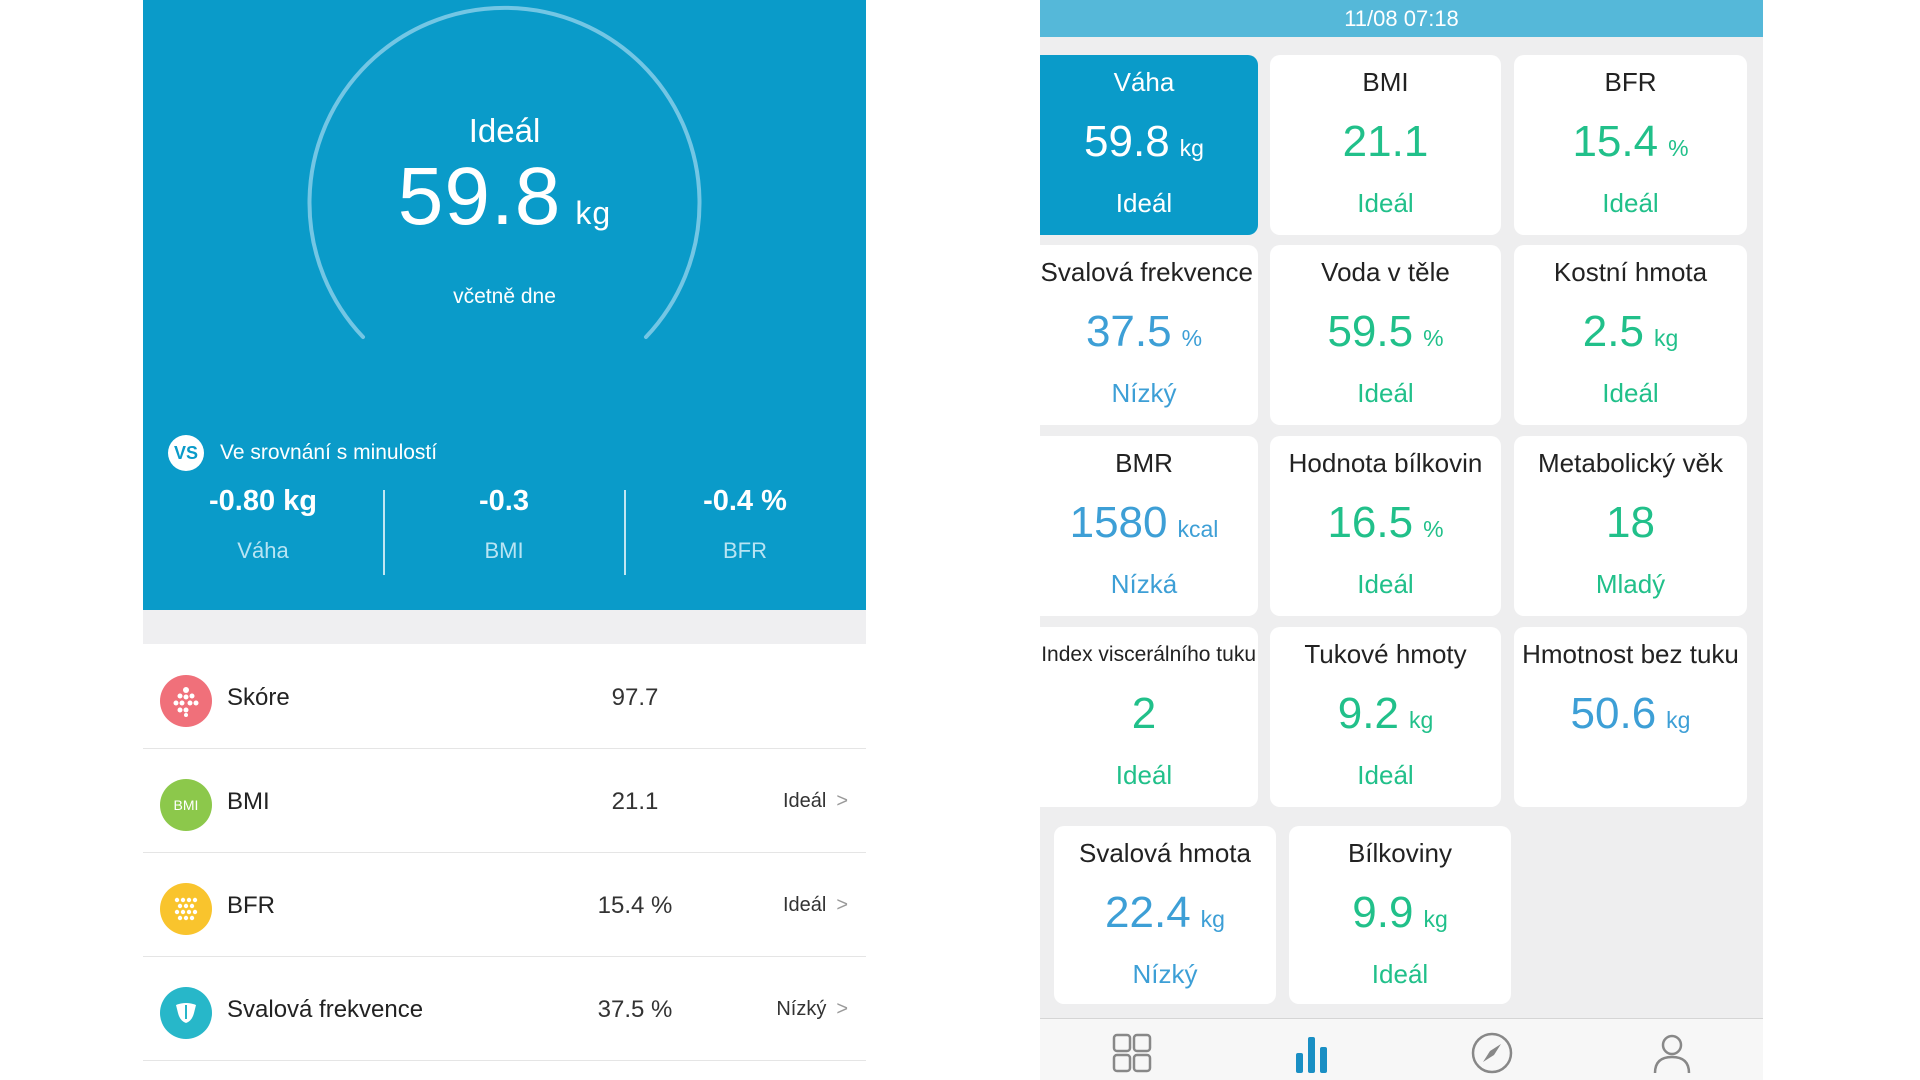  What do you see at coordinates (1385, 714) in the screenshot?
I see `tile-value: 9.2 kg` at bounding box center [1385, 714].